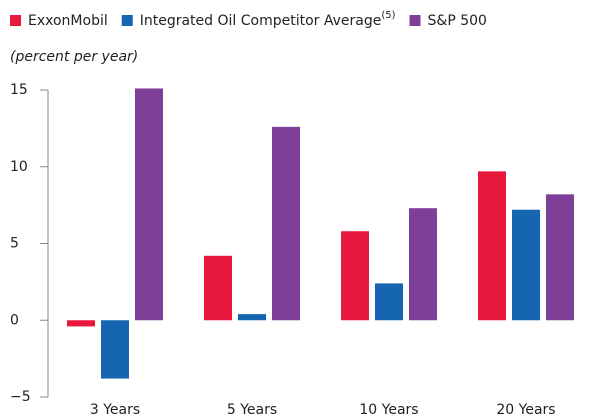  I want to click on legend-superscript: (5), so click(388, 15).